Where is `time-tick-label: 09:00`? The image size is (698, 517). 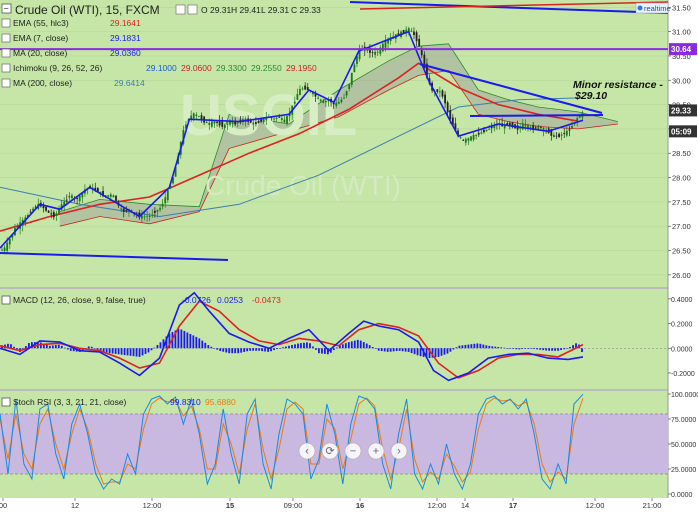
time-tick-label: 09:00 is located at coordinates (293, 505).